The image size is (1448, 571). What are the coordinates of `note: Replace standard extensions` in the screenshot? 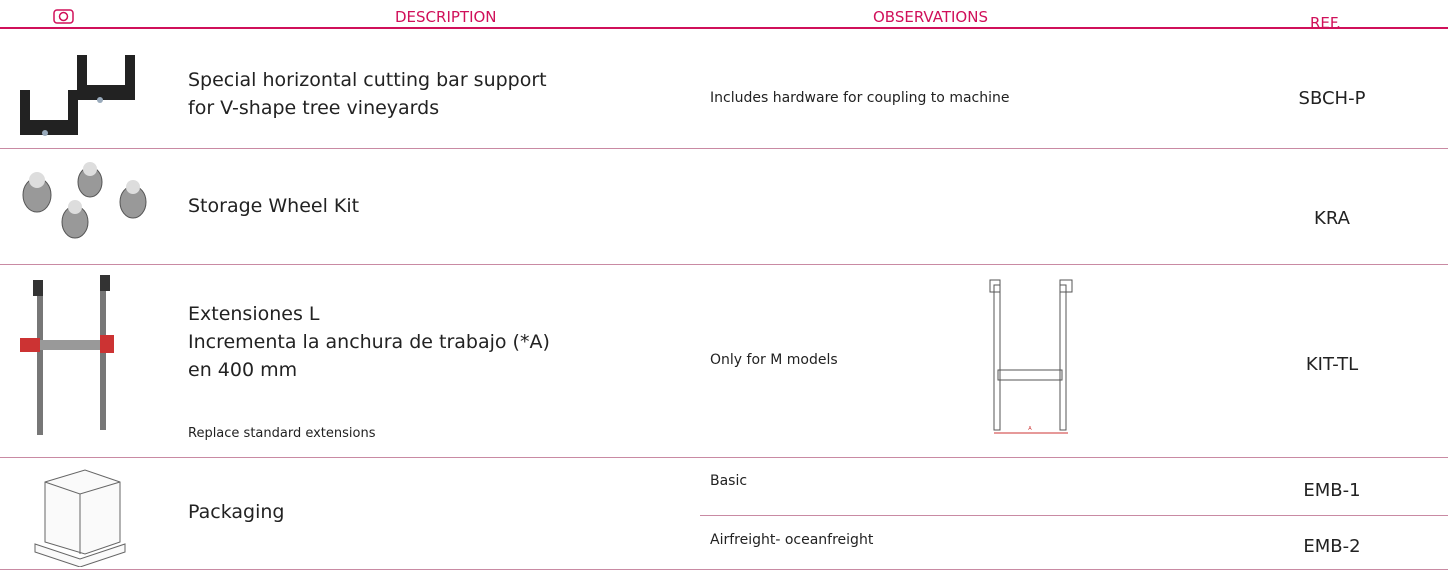 It's located at (282, 433).